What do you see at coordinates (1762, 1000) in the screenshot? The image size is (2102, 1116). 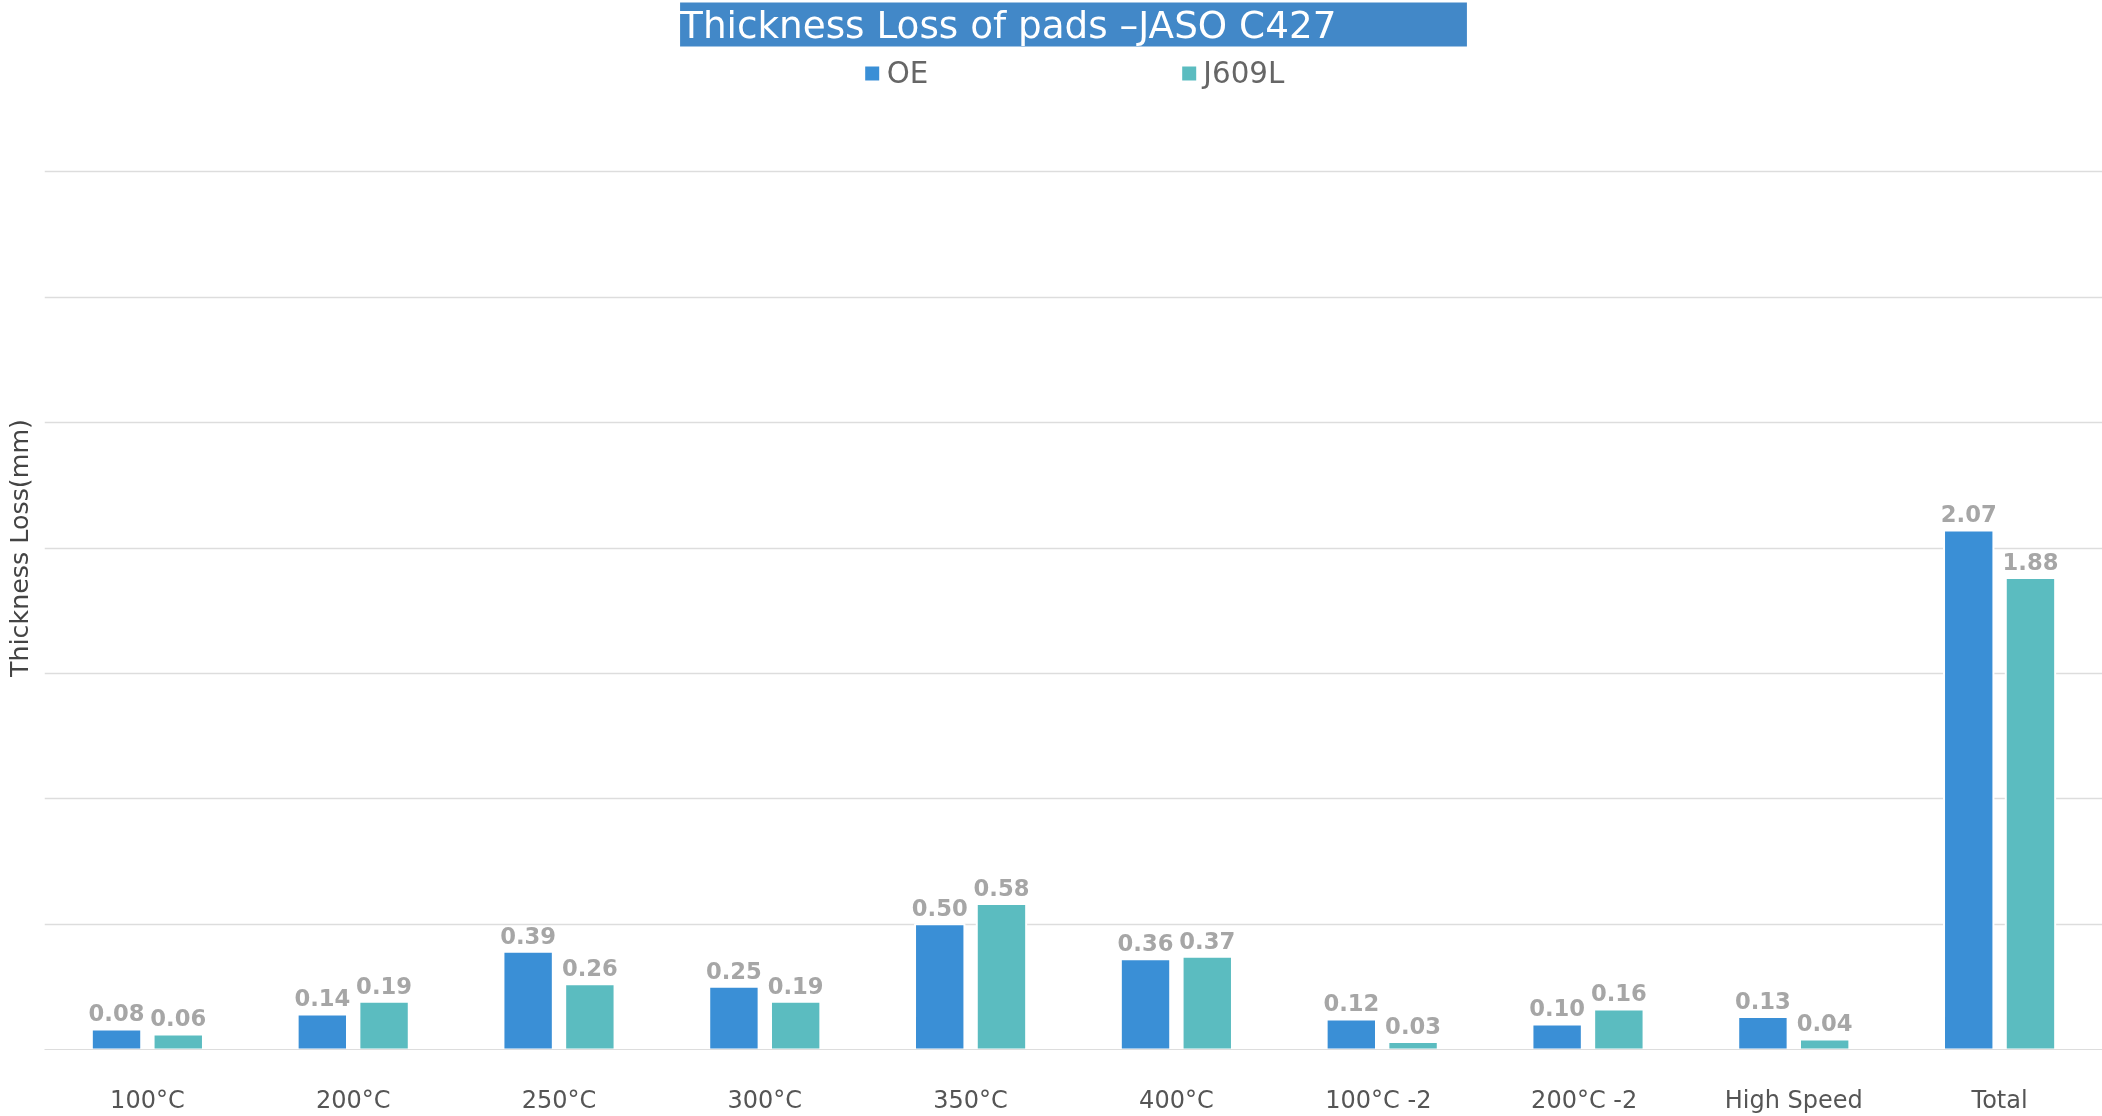 I see `data-label: 0.13` at bounding box center [1762, 1000].